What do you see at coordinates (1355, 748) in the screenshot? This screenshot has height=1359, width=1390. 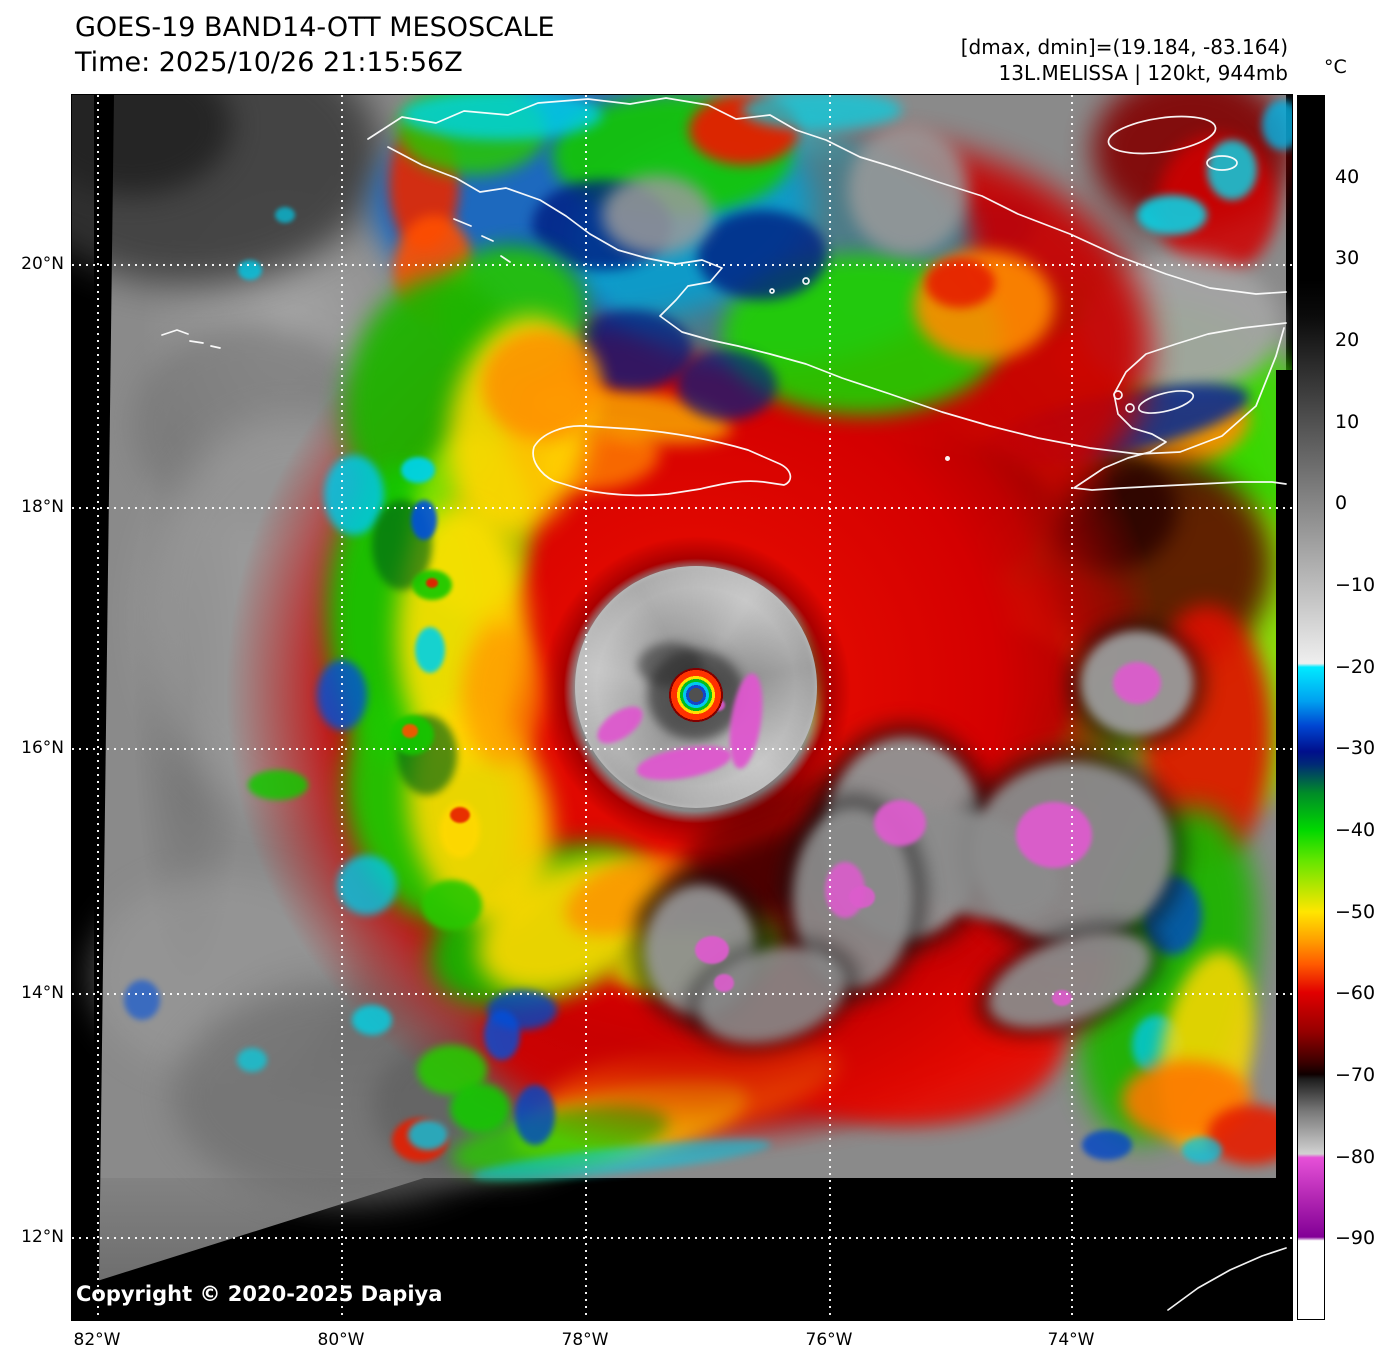 I see `colorbar-tick-label: −30` at bounding box center [1355, 748].